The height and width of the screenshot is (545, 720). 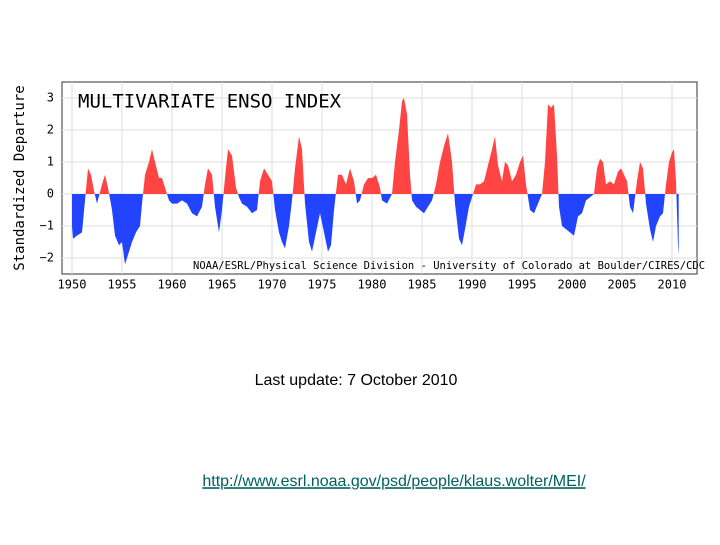 What do you see at coordinates (47, 258) in the screenshot?
I see `y-tick-label: −2` at bounding box center [47, 258].